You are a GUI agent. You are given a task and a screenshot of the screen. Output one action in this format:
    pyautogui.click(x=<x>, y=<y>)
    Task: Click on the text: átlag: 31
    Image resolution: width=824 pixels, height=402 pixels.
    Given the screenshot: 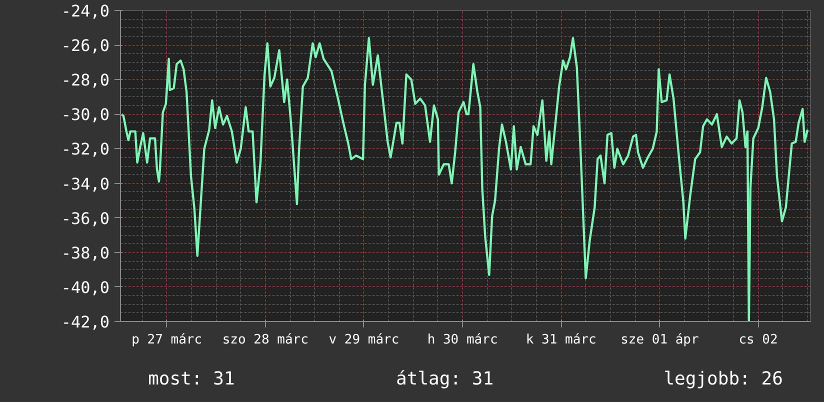 What is the action you would take?
    pyautogui.click(x=445, y=379)
    